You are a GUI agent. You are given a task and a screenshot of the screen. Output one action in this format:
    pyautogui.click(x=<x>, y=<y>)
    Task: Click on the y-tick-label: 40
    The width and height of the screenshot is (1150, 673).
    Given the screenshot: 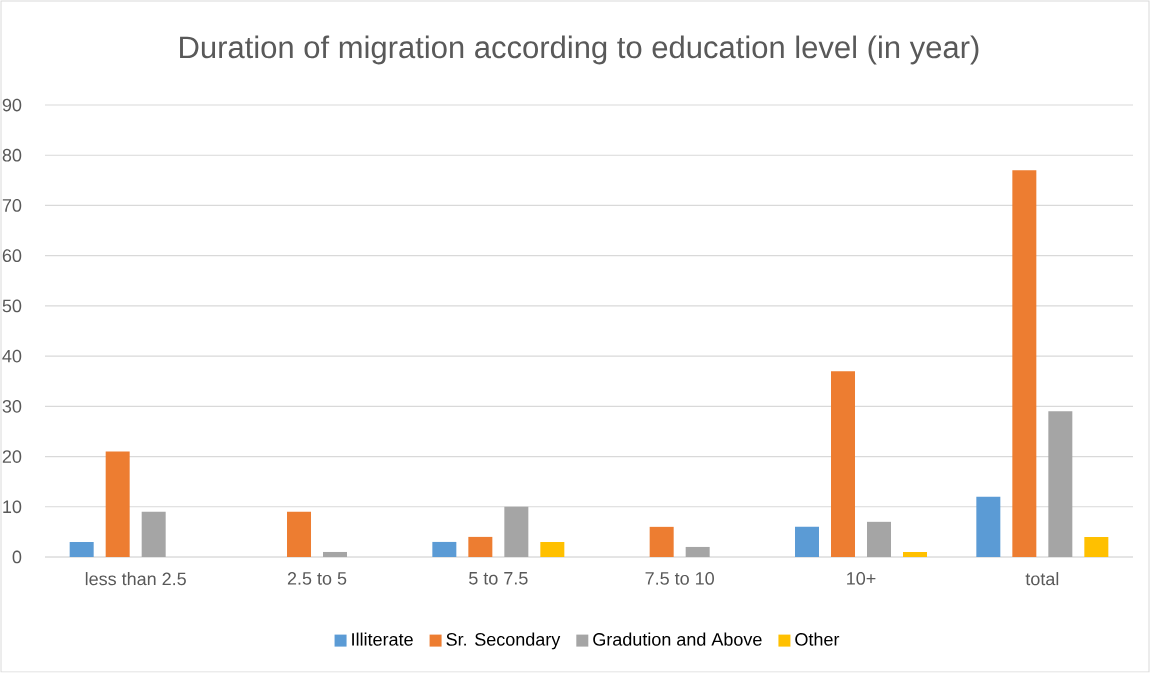 What is the action you would take?
    pyautogui.click(x=12, y=356)
    